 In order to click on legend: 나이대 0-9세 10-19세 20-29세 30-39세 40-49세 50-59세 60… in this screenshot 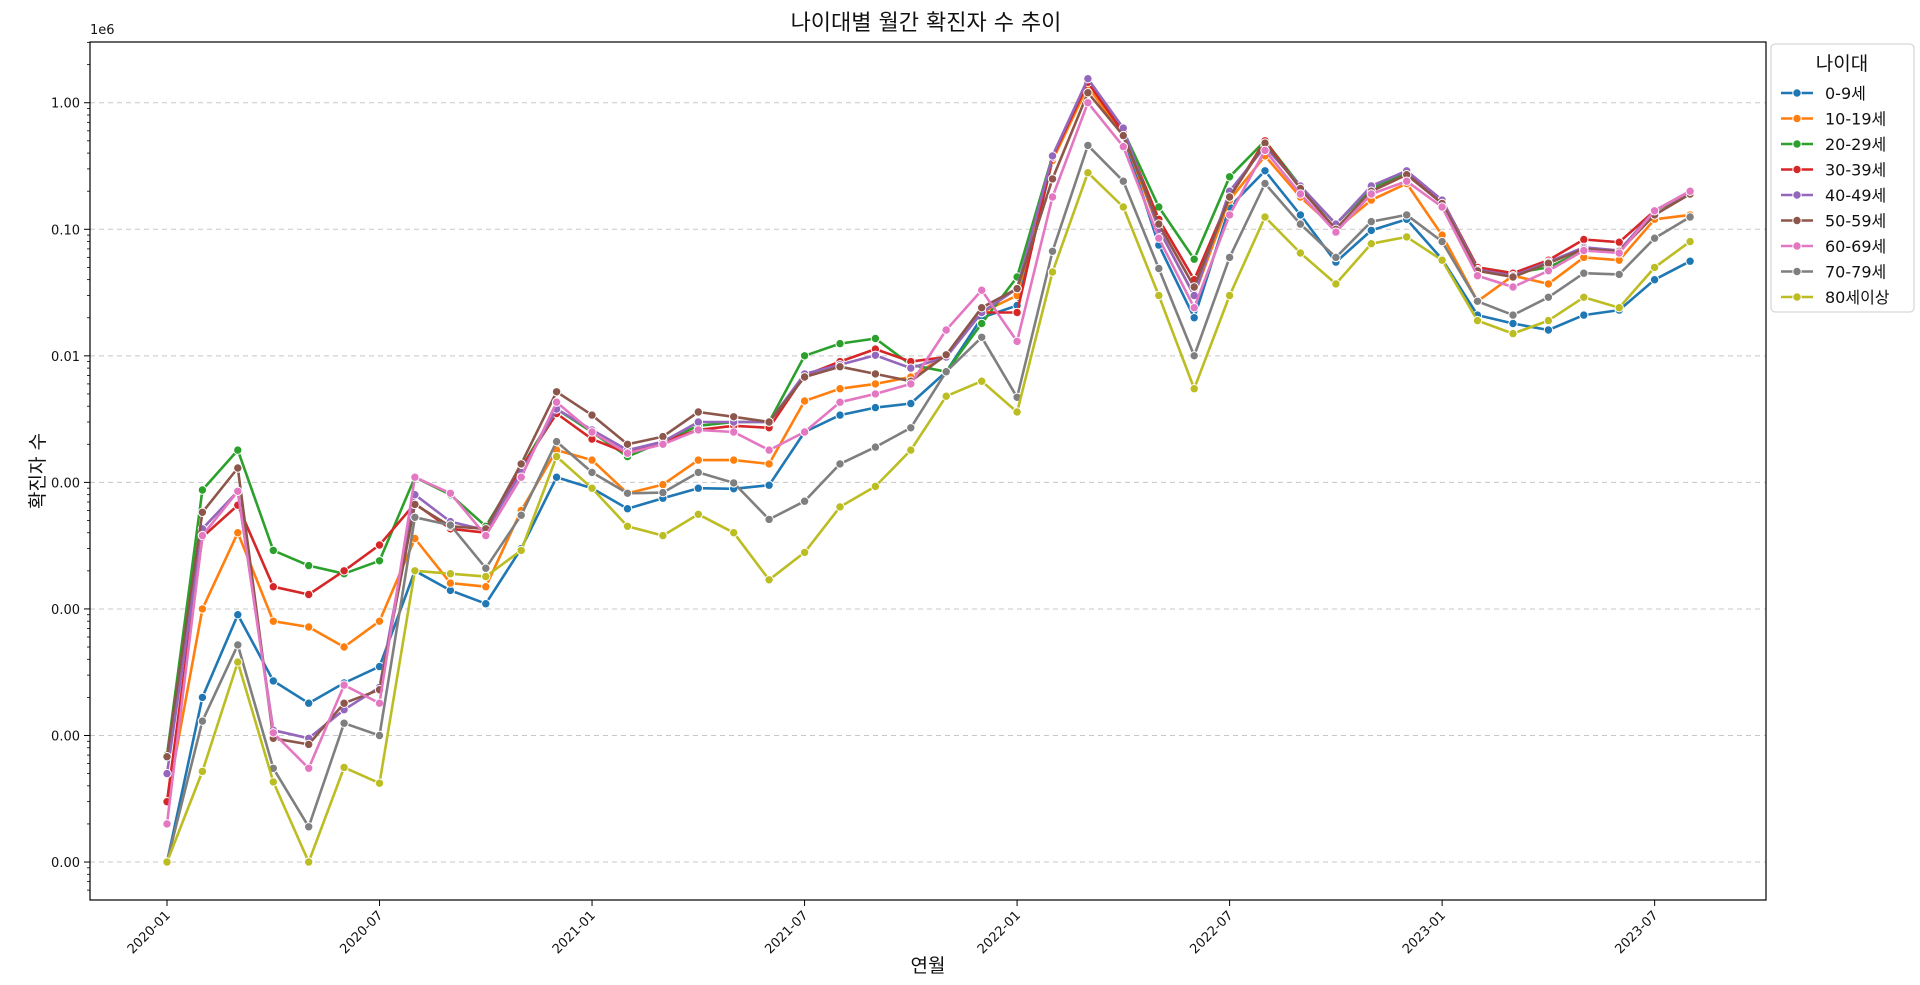, I will do `click(1842, 178)`.